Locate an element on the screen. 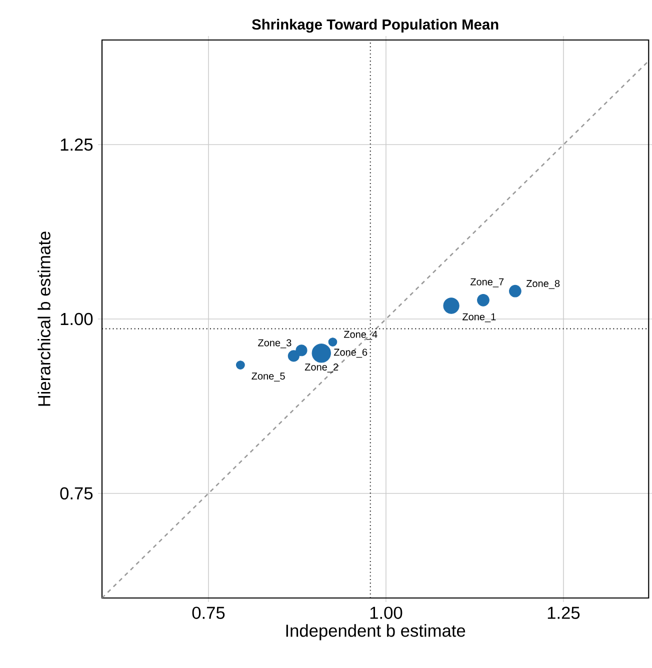 This screenshot has width=652, height=668. y-tick-label: 0.75 is located at coordinates (76, 493).